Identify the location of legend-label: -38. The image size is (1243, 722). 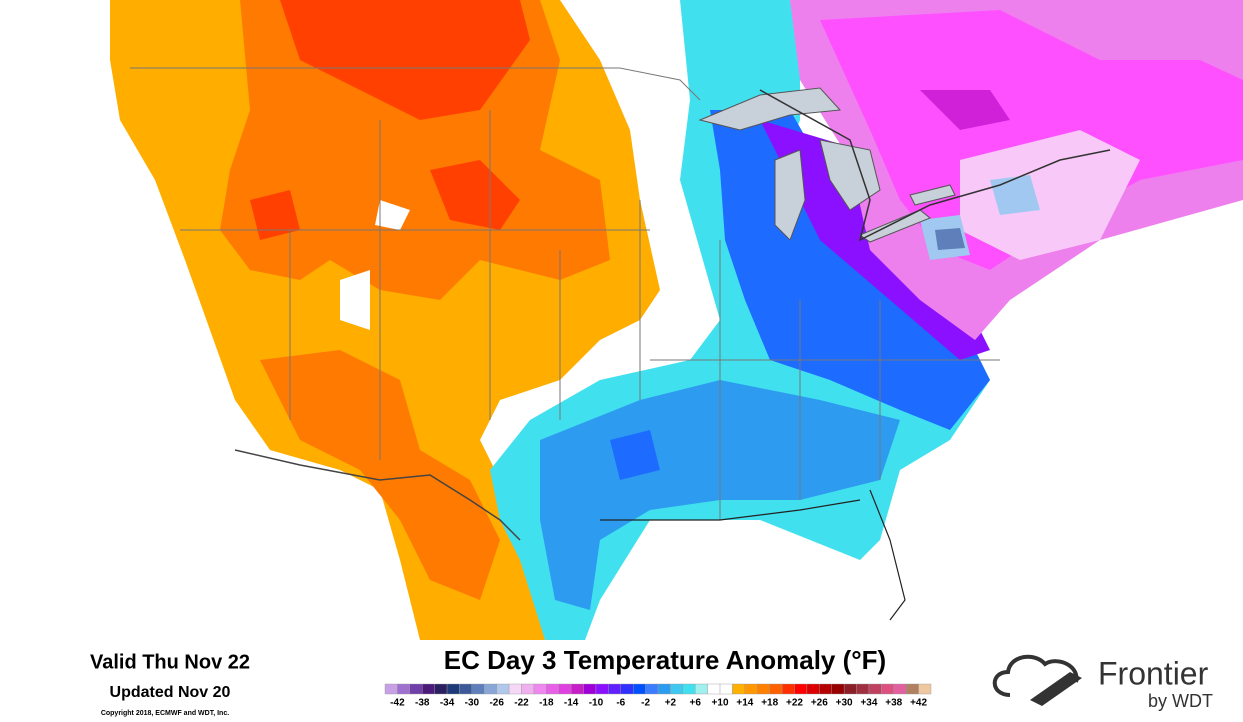
(422, 703).